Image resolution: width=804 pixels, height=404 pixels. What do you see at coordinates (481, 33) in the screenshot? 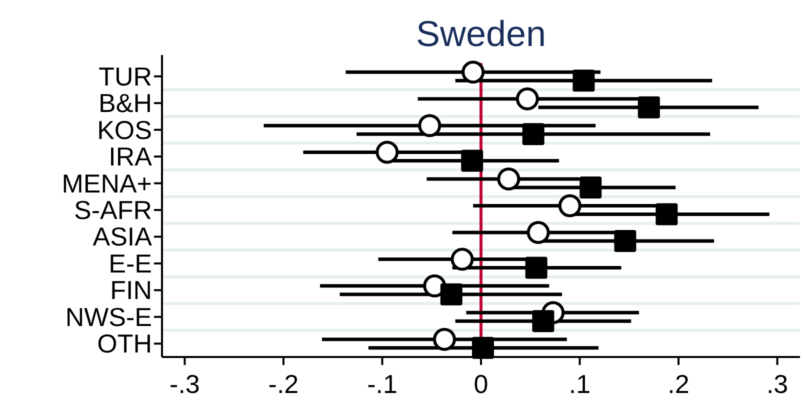
I see `chart-title: Sweden` at bounding box center [481, 33].